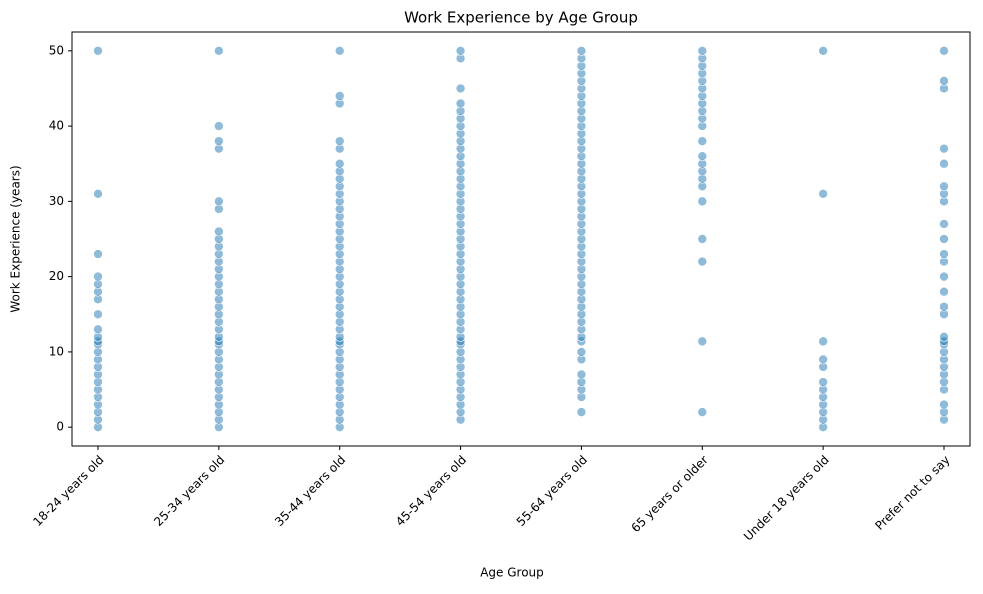 This screenshot has width=983, height=594. I want to click on x-tick-label: 65 years or older, so click(669, 494).